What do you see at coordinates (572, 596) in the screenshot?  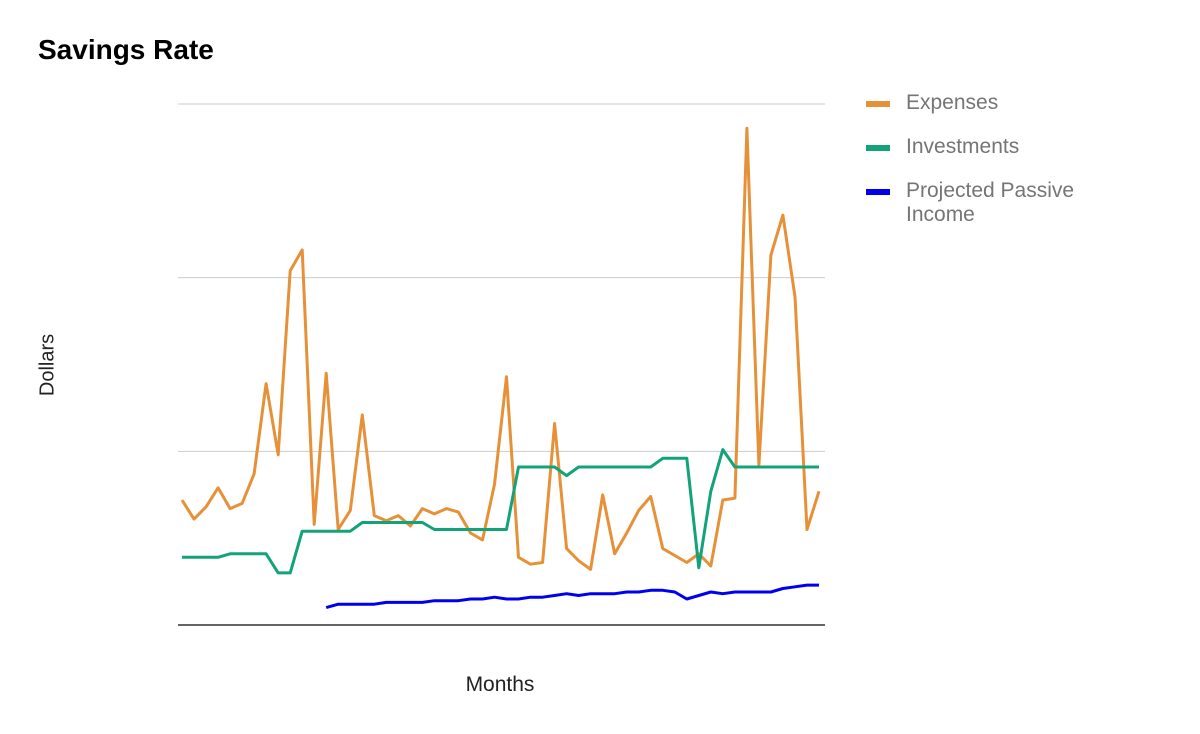 I see `series-line-projected-passive-income` at bounding box center [572, 596].